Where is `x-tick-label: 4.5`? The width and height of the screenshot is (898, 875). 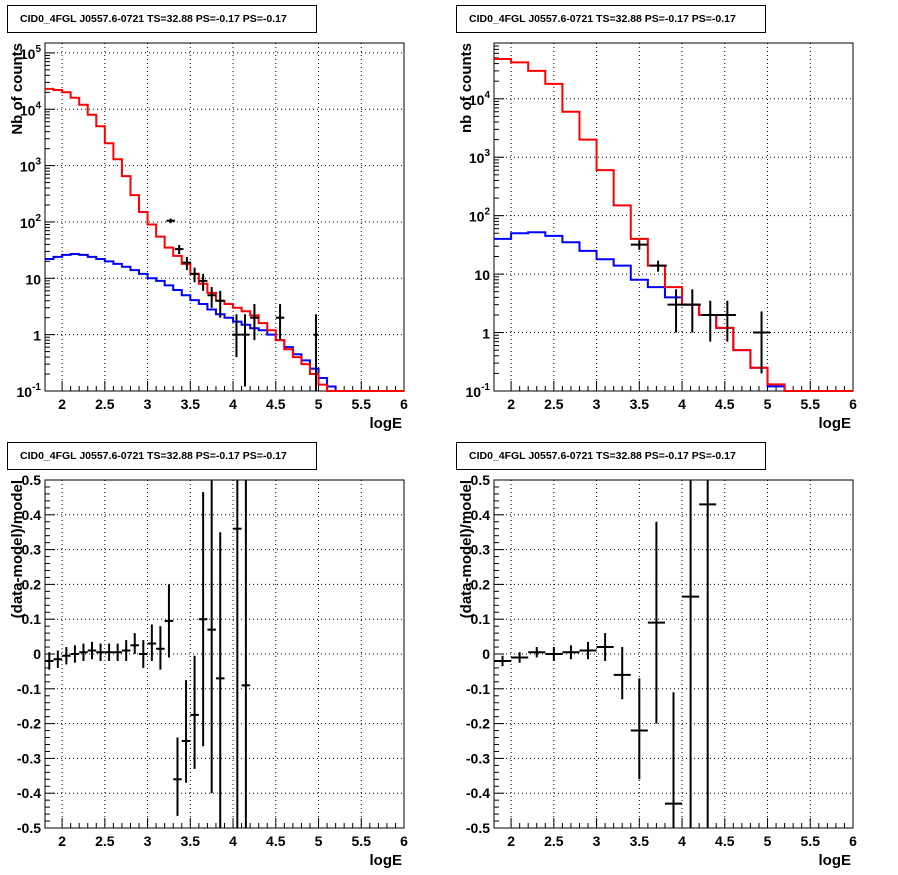
x-tick-label: 4.5 is located at coordinates (276, 404).